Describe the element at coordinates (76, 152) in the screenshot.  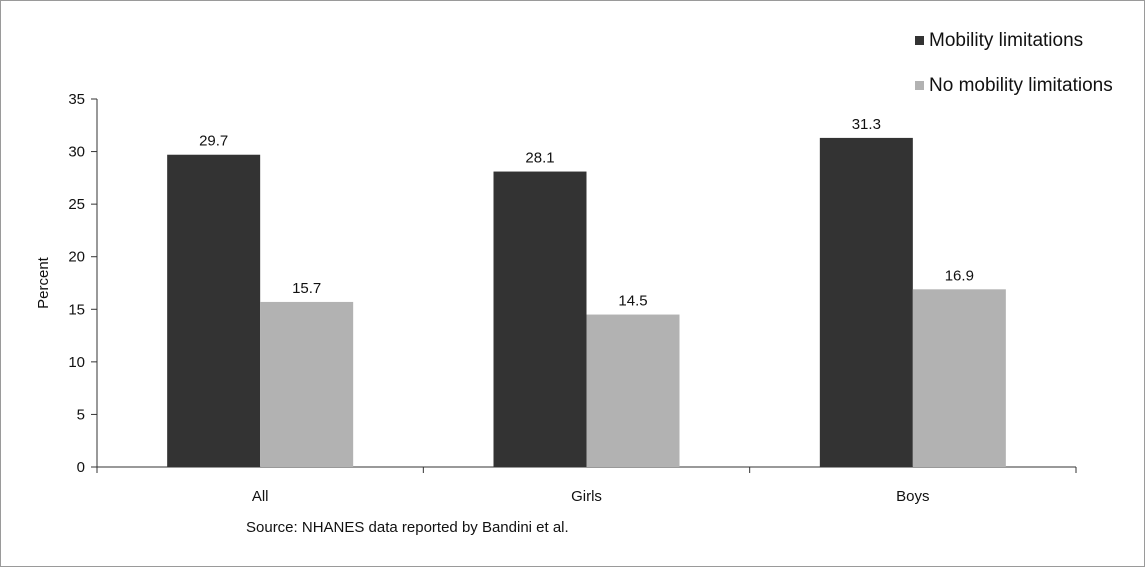
I see `y-tick-label: 30` at that location.